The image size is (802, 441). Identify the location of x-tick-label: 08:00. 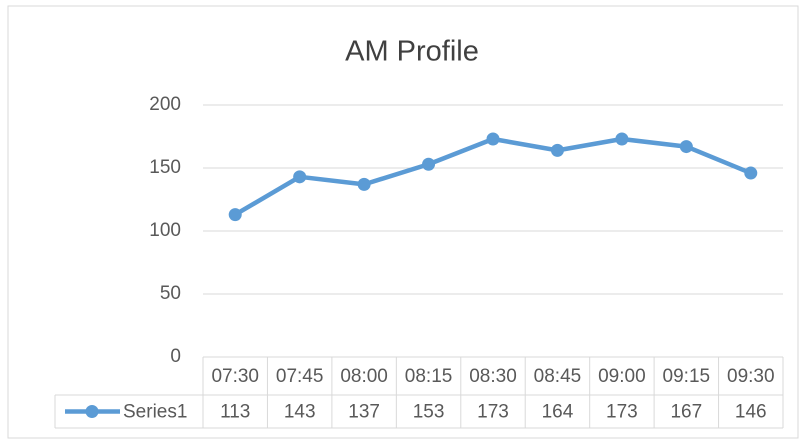
(364, 376).